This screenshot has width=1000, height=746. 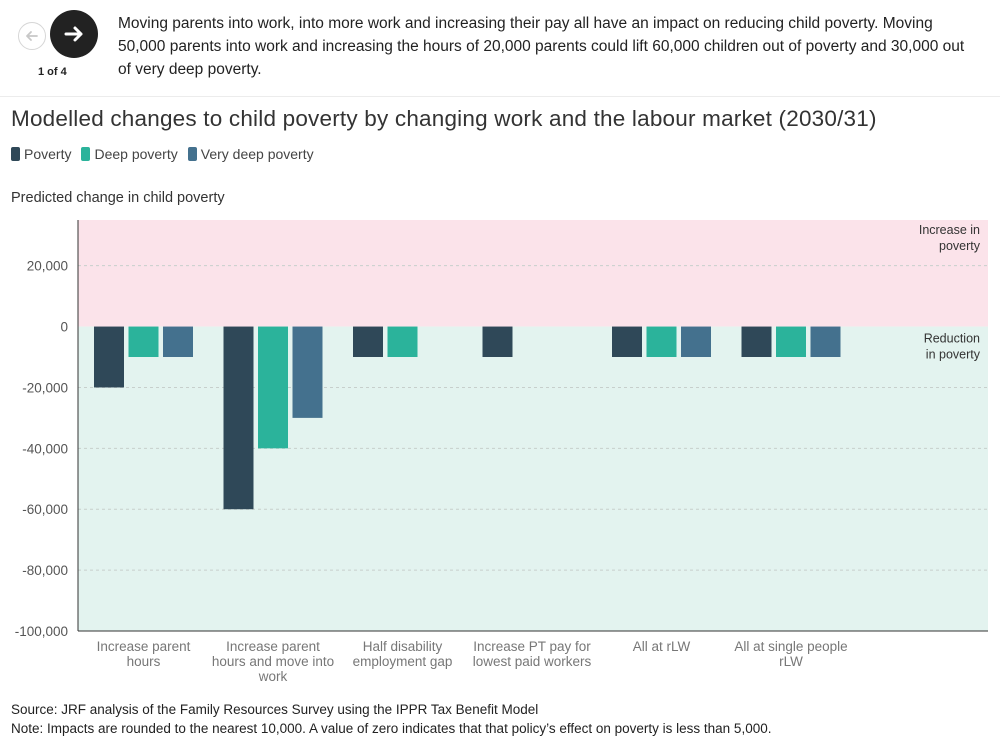 I want to click on x-tick-label: All at single people, so click(x=790, y=646).